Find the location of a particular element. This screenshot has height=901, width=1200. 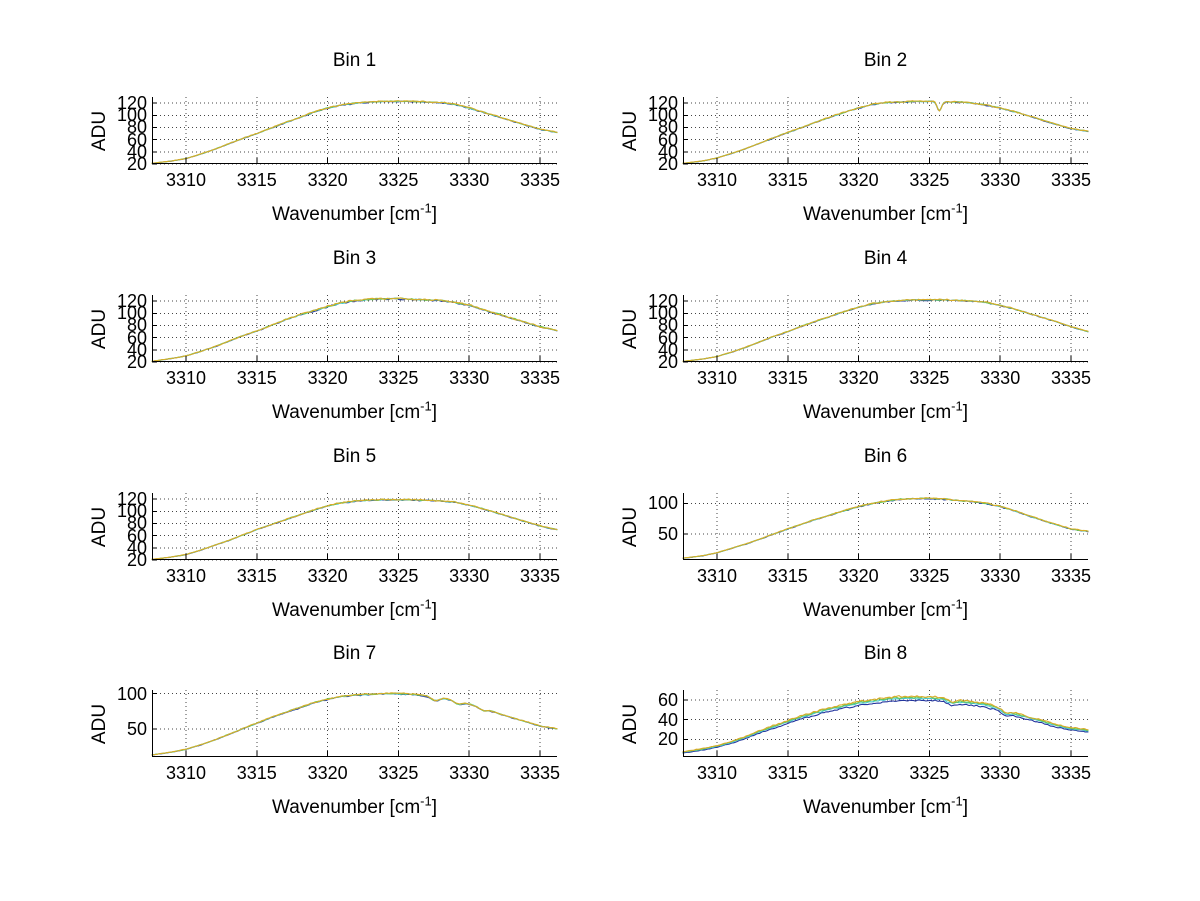

plot-area-bin2 is located at coordinates (885, 131).